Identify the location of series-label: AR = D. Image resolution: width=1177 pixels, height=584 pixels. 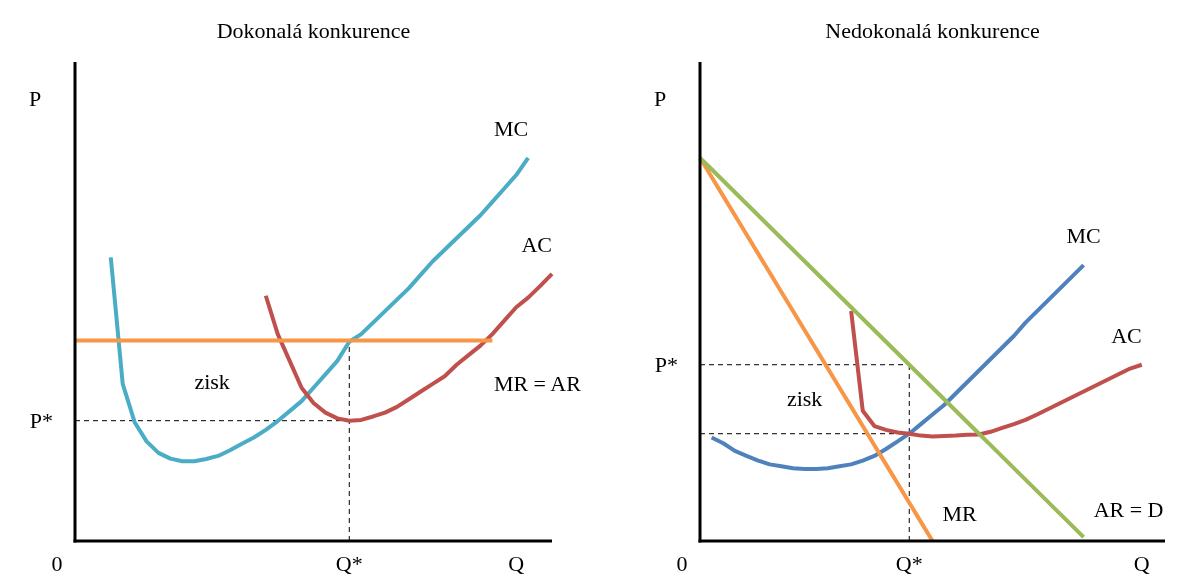
(1128, 510).